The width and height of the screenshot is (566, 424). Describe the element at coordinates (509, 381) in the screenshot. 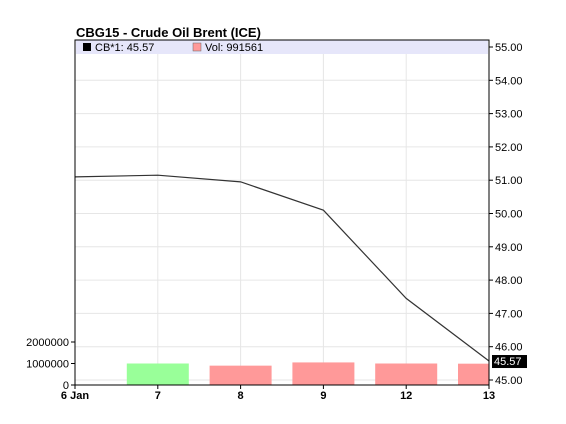

I see `price-tick-label: 45.00` at that location.